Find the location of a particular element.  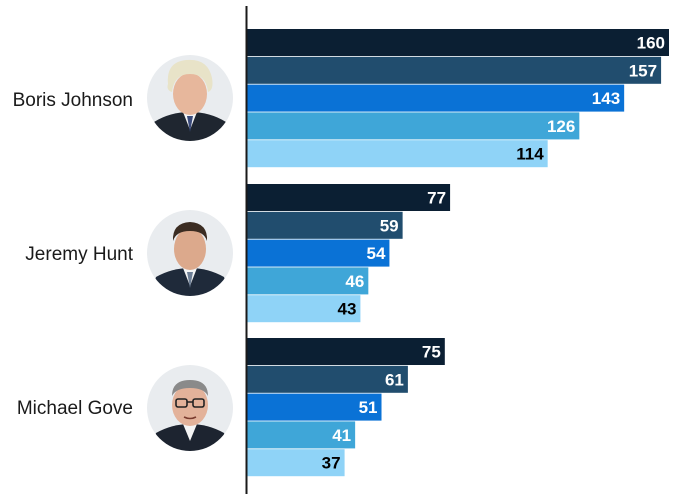

value-label-boris-johnson-3: 143 is located at coordinates (606, 98).